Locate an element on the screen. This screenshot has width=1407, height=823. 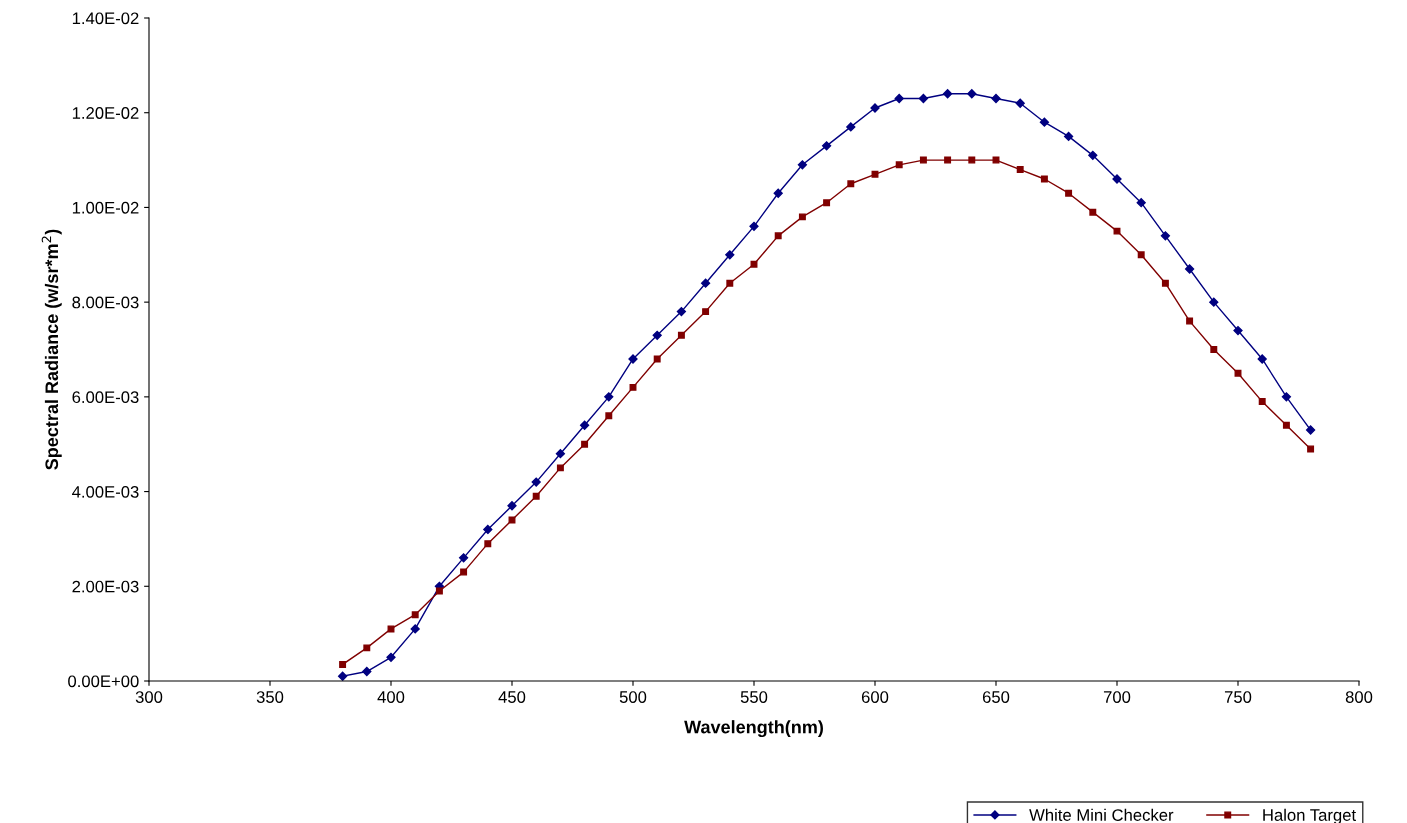
y-tick-label: 2.00E-03 is located at coordinates (105, 586).